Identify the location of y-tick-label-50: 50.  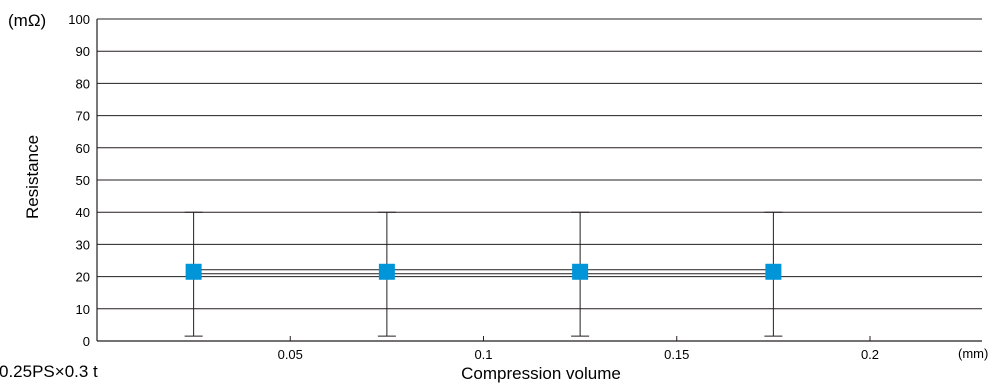
(83, 180).